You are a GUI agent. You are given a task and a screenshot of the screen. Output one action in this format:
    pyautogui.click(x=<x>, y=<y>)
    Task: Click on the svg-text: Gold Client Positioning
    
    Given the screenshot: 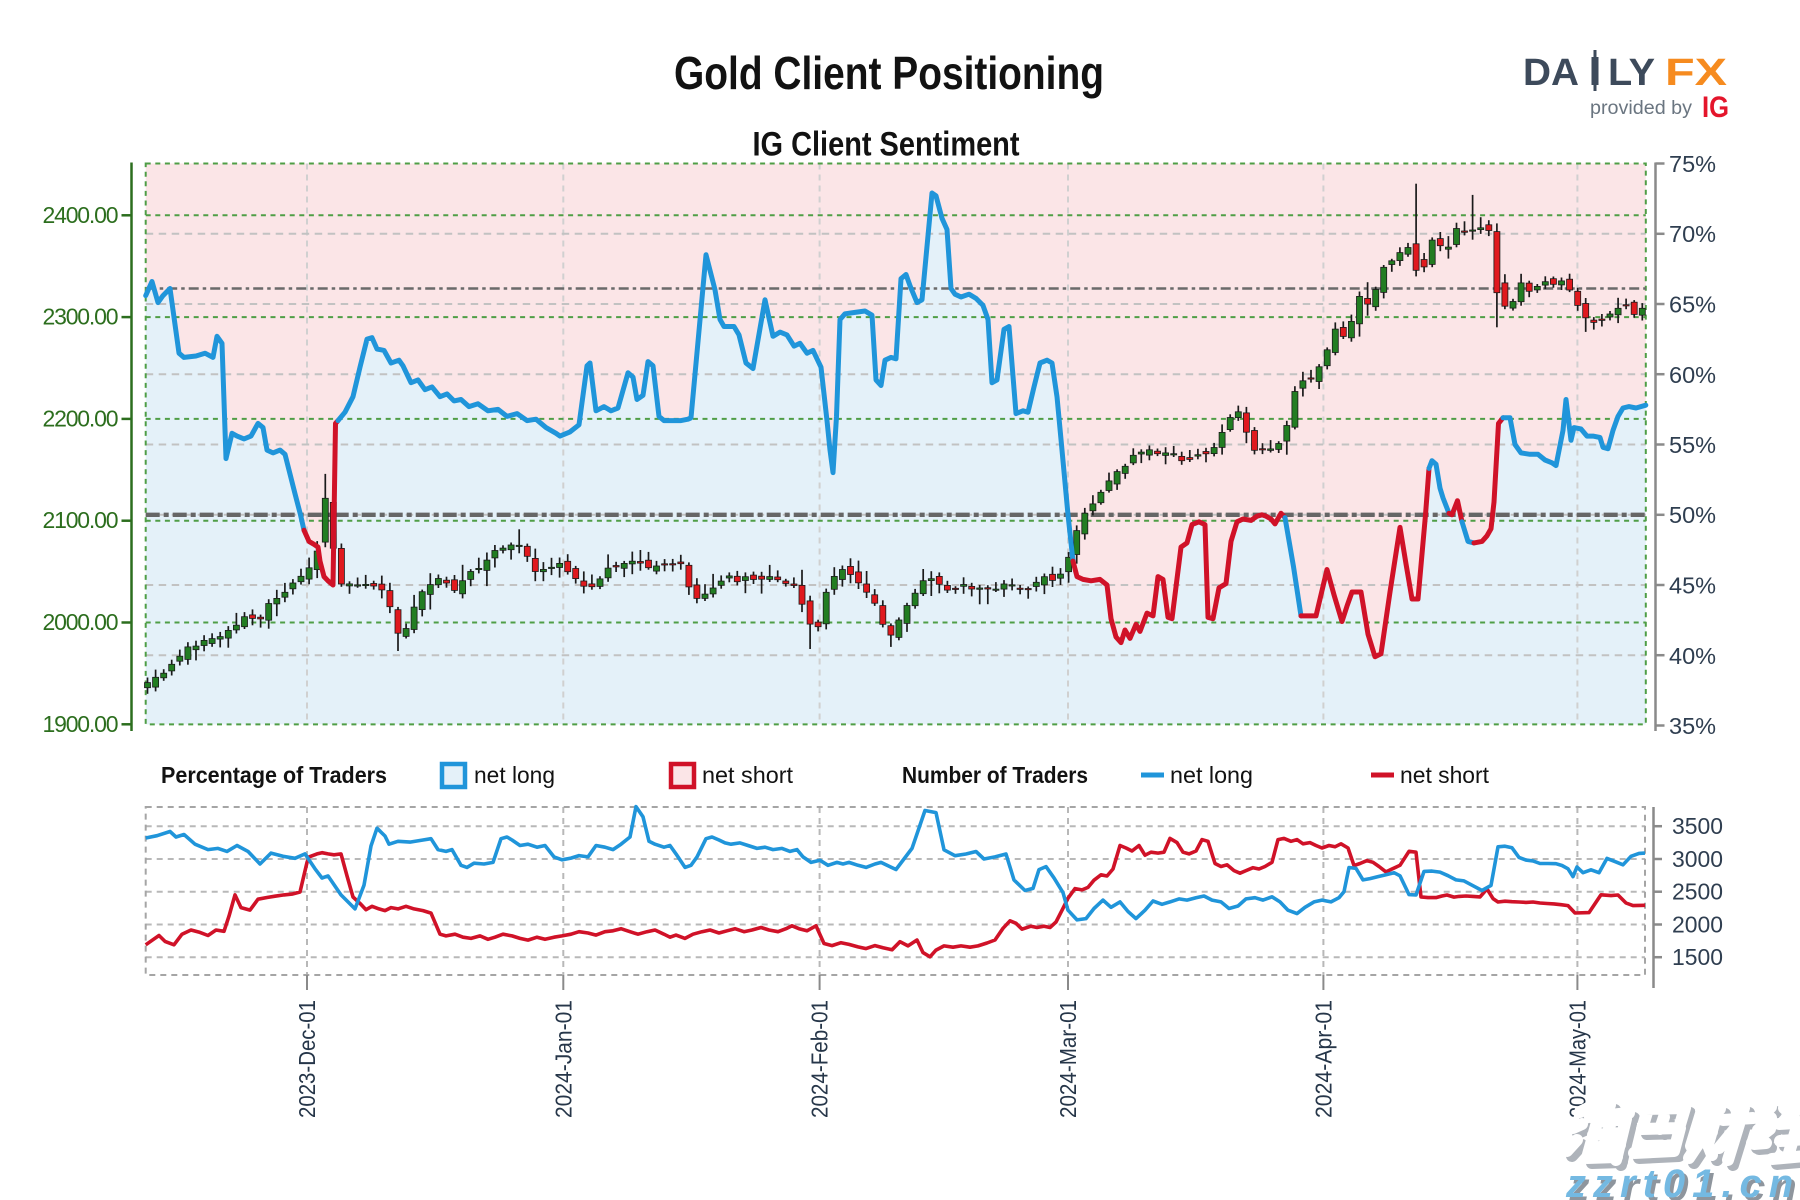 What is the action you would take?
    pyautogui.click(x=889, y=73)
    